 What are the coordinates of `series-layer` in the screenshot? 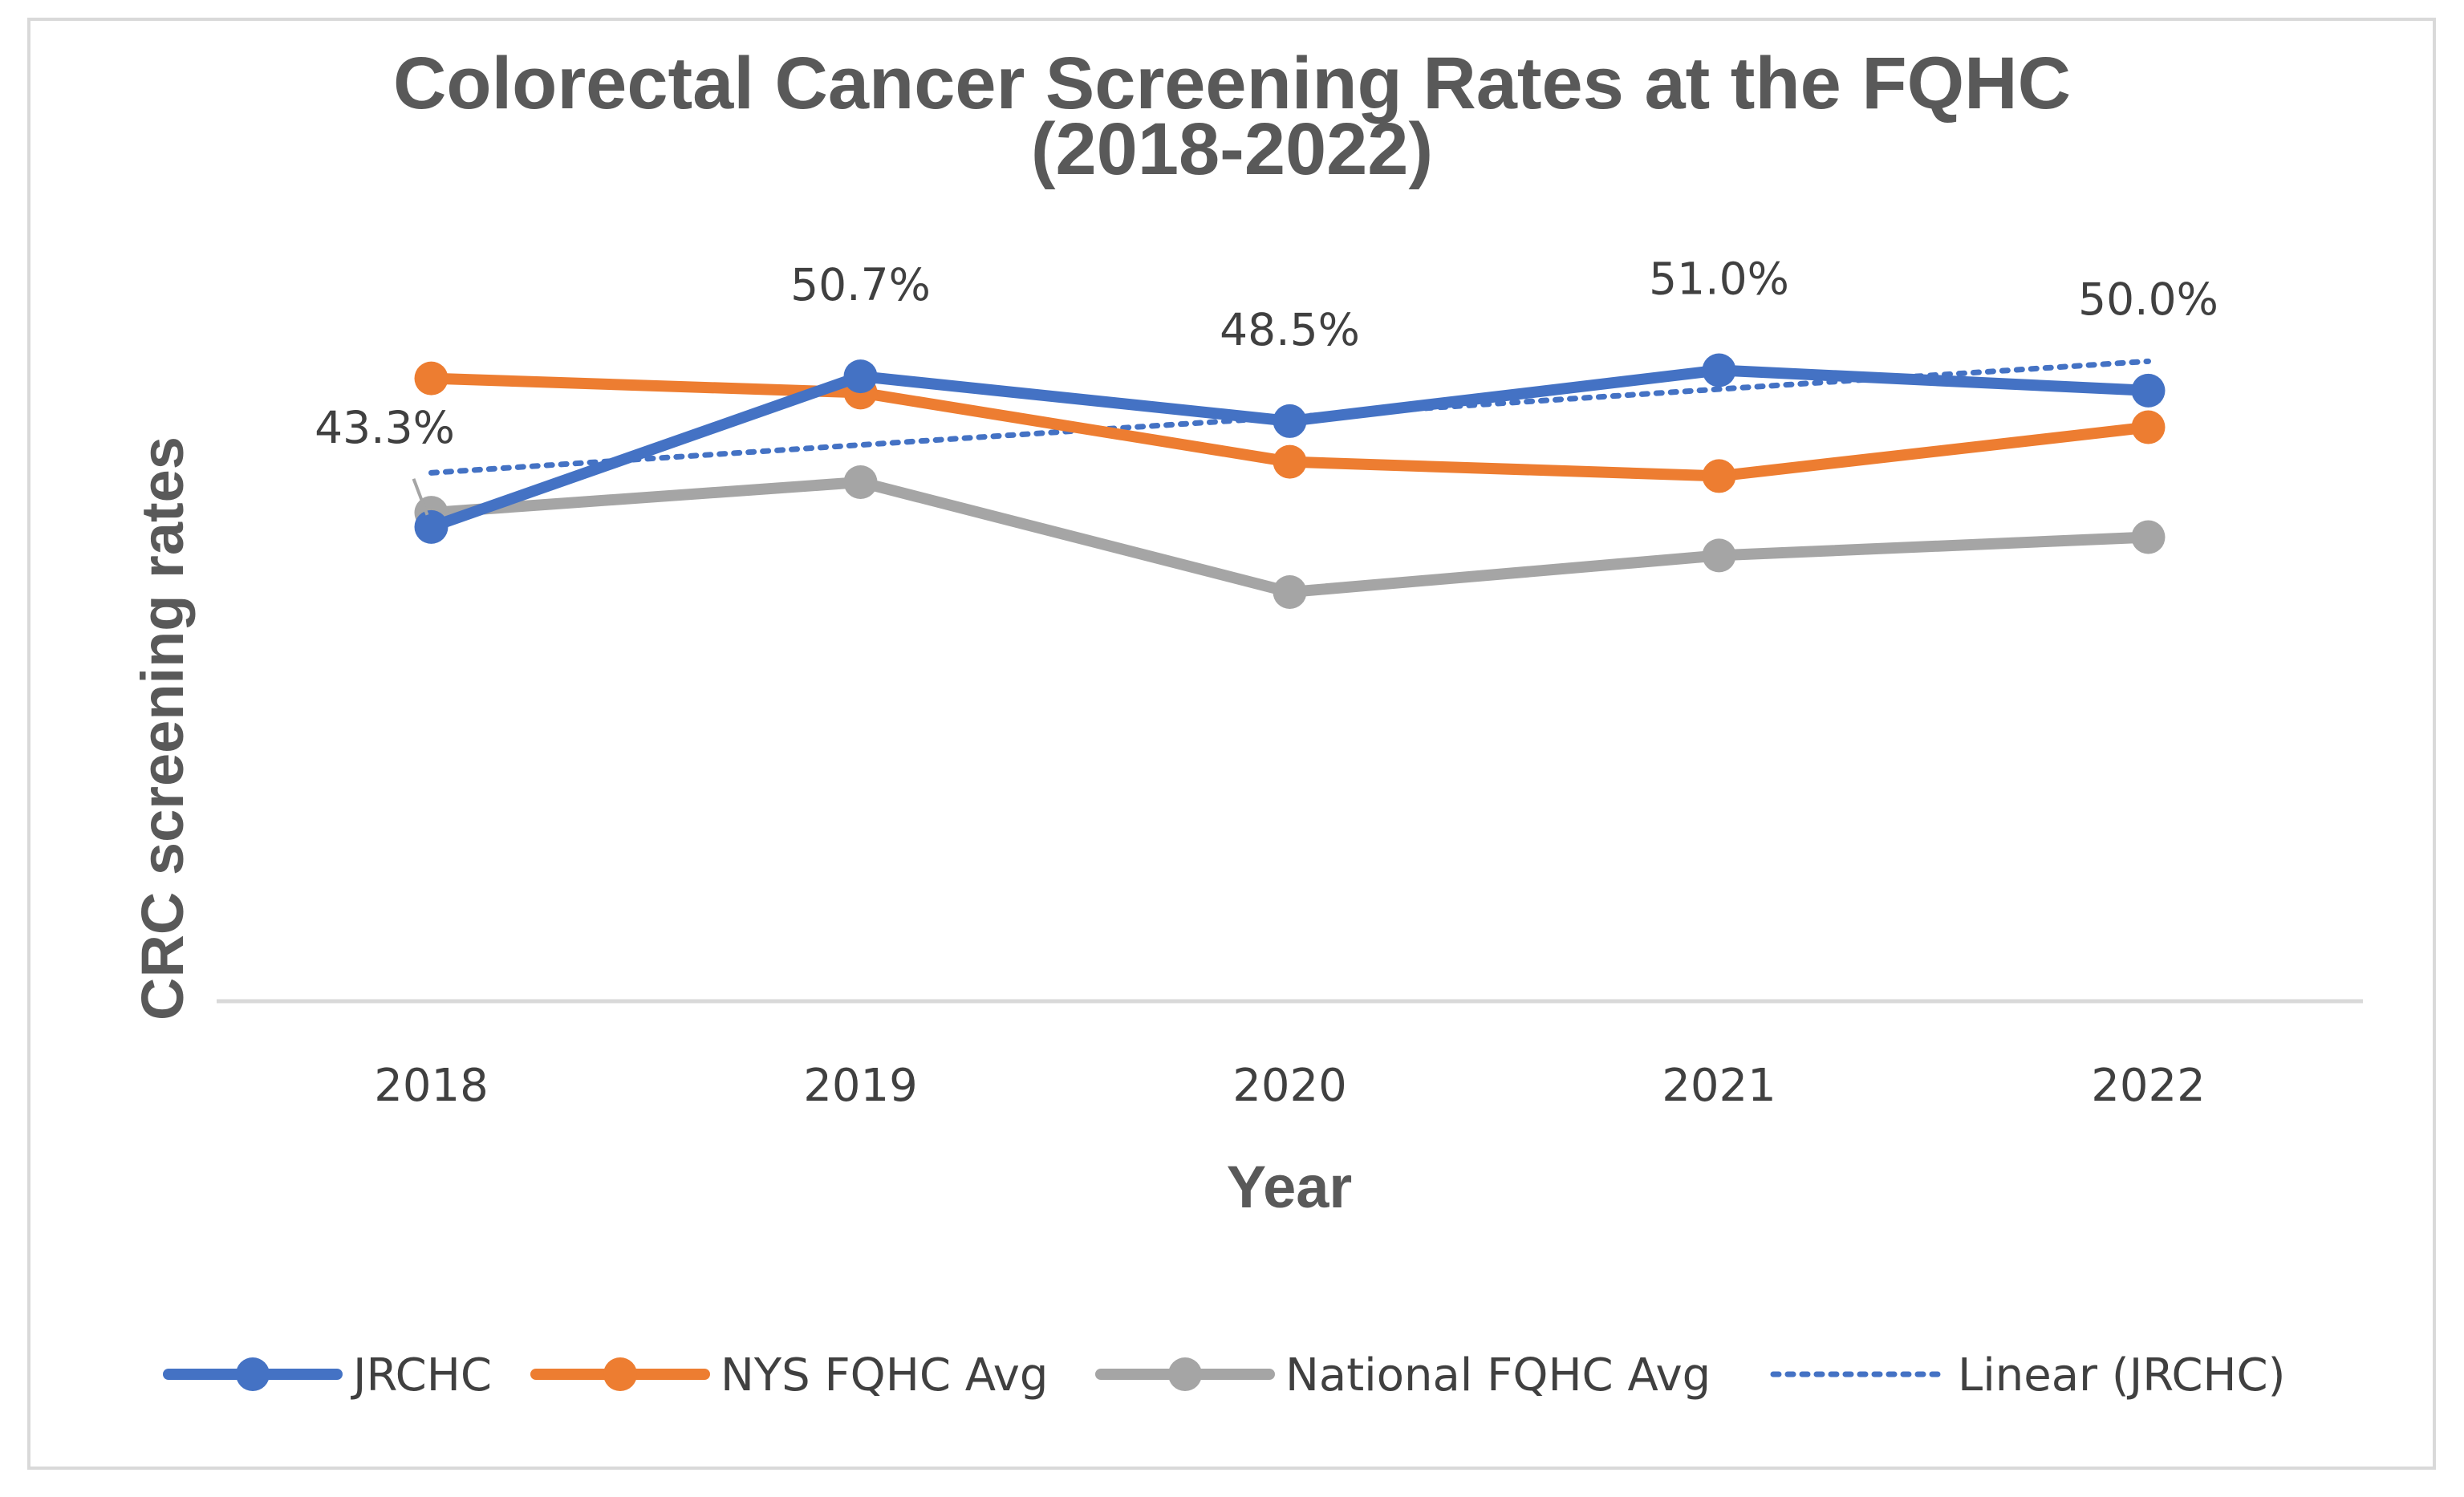 It's located at (1290, 481).